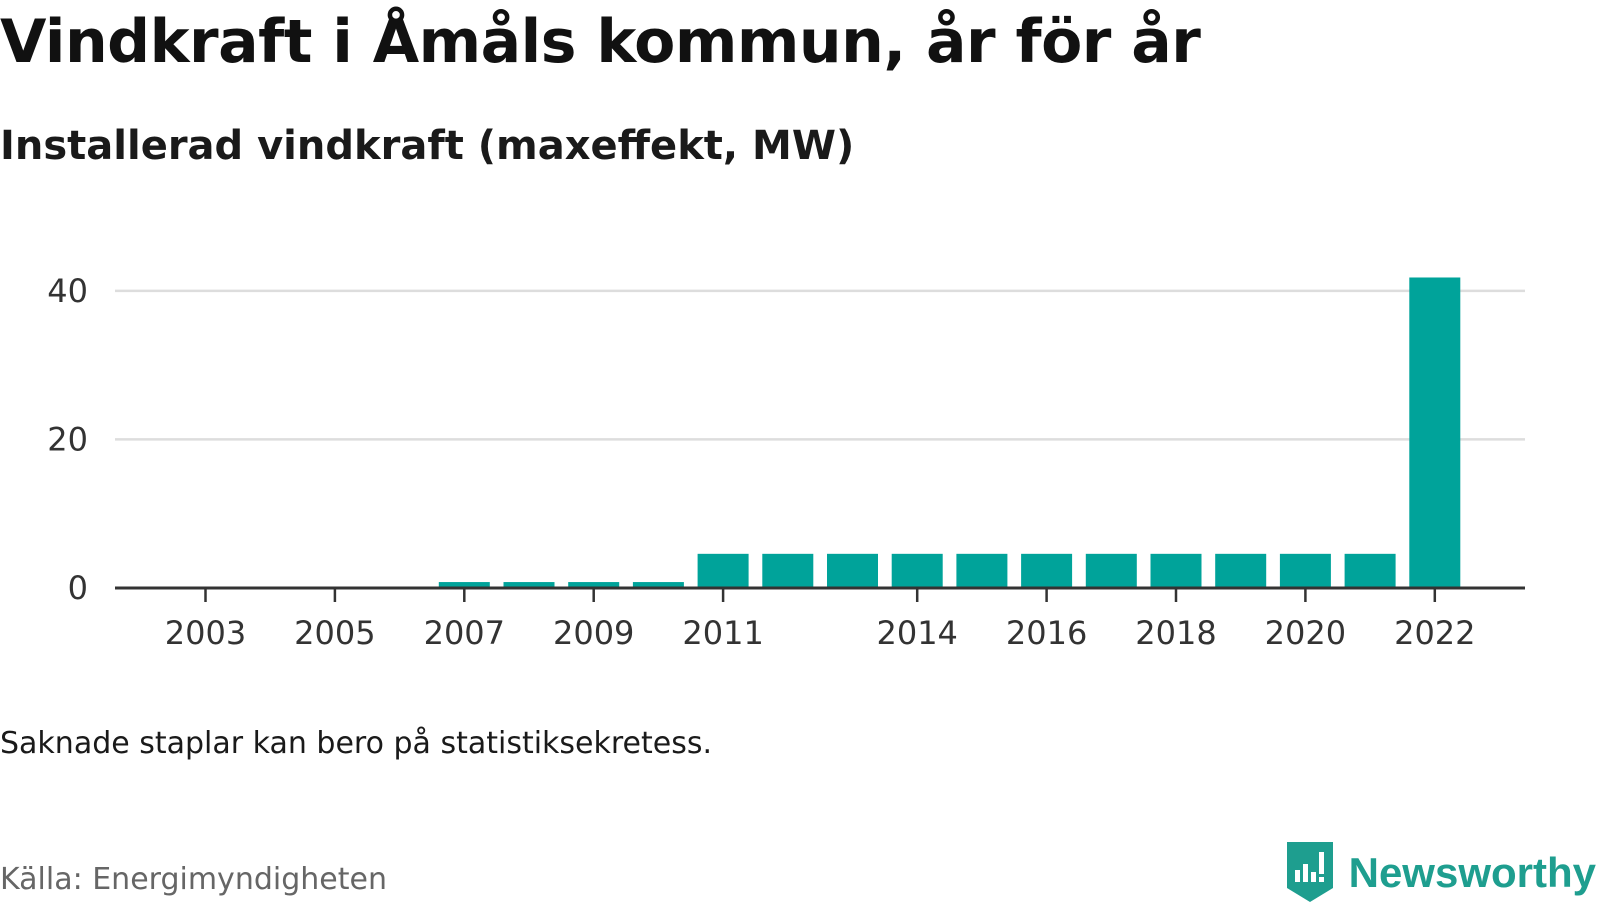 Image resolution: width=1600 pixels, height=904 pixels. Describe the element at coordinates (1047, 570) in the screenshot. I see `bar-2016` at that location.